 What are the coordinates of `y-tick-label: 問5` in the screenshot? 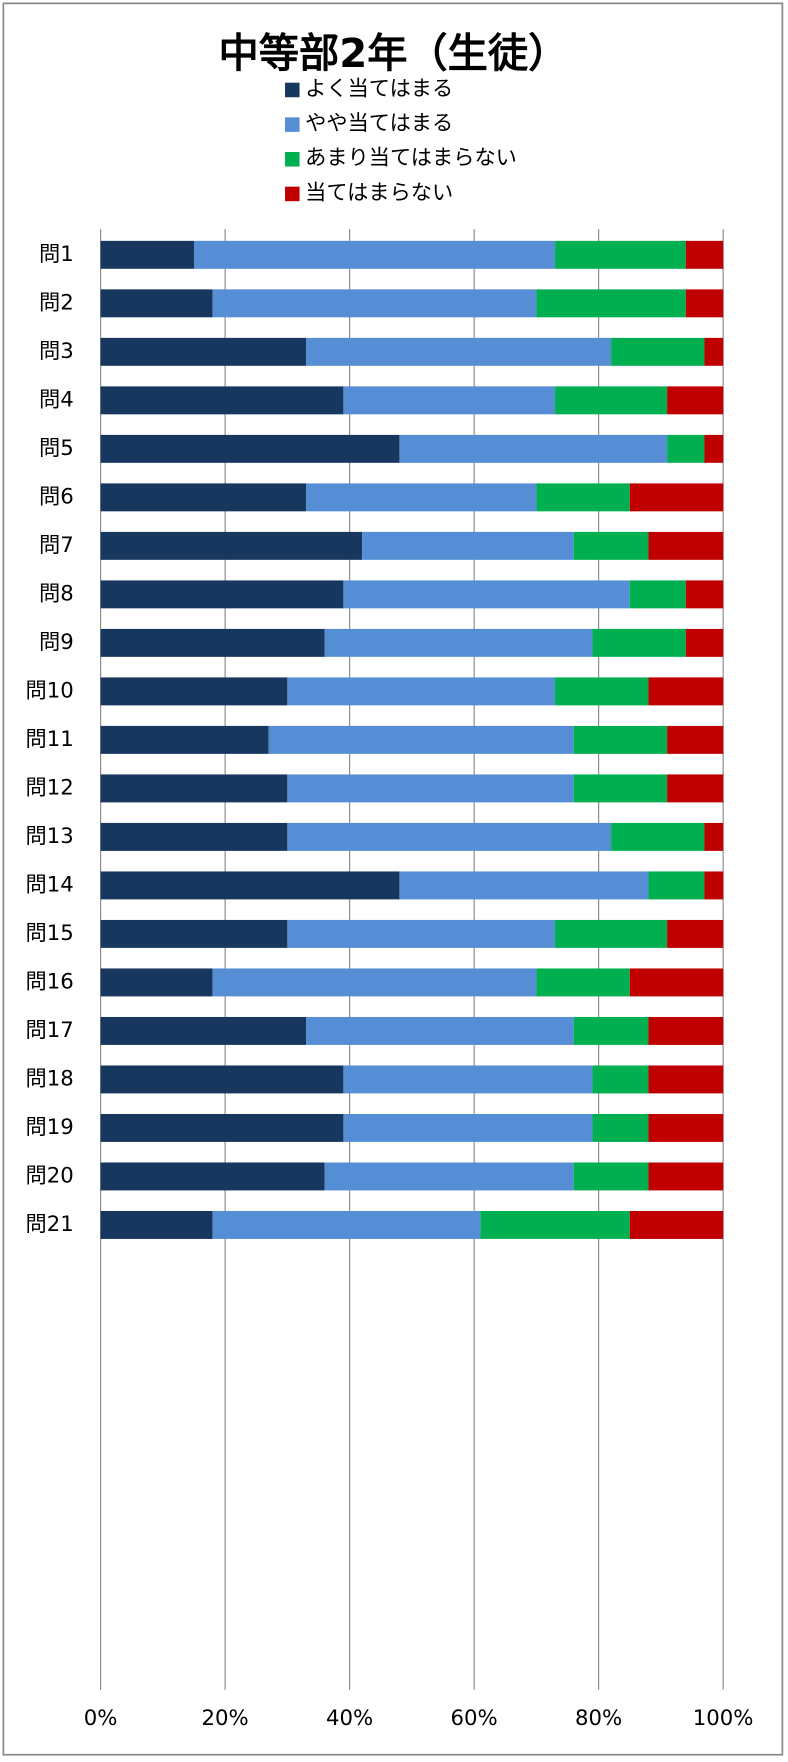 It's located at (56, 448).